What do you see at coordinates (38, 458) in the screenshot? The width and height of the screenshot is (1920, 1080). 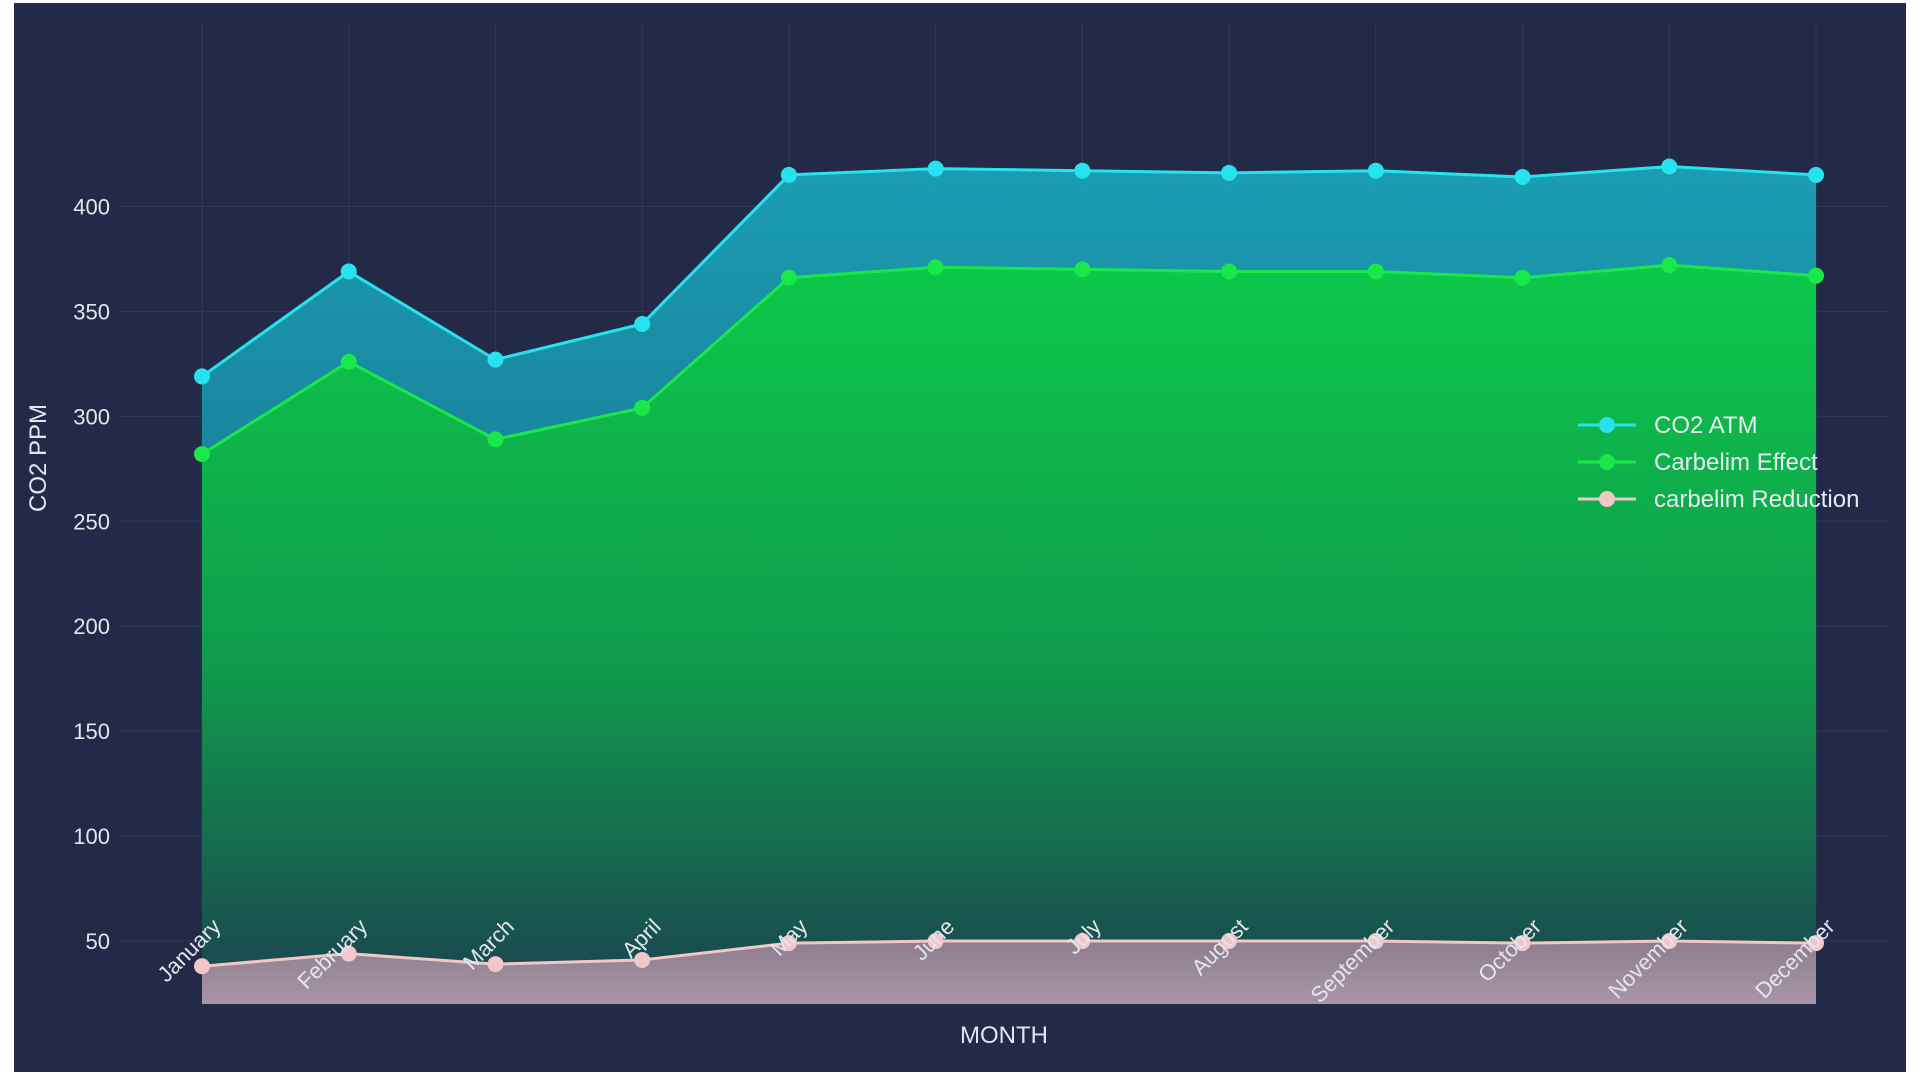 I see `y-axis-title: CO2 PPM` at bounding box center [38, 458].